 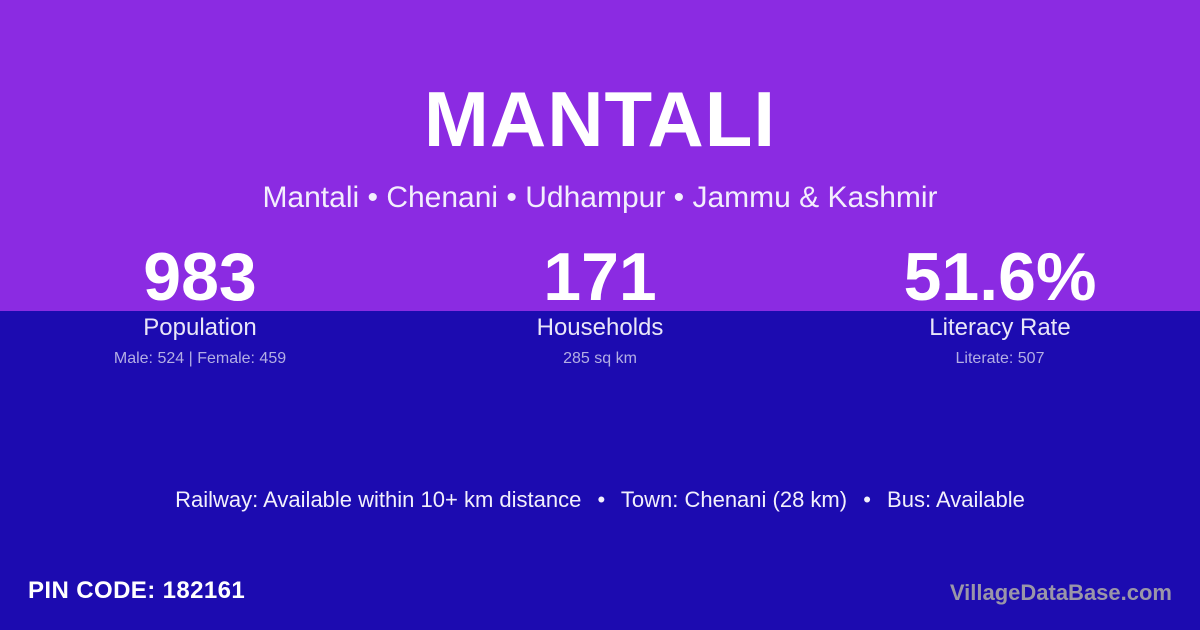 I want to click on stat-population: 983 Population Male: 524 | Female: 459, so click(x=200, y=306).